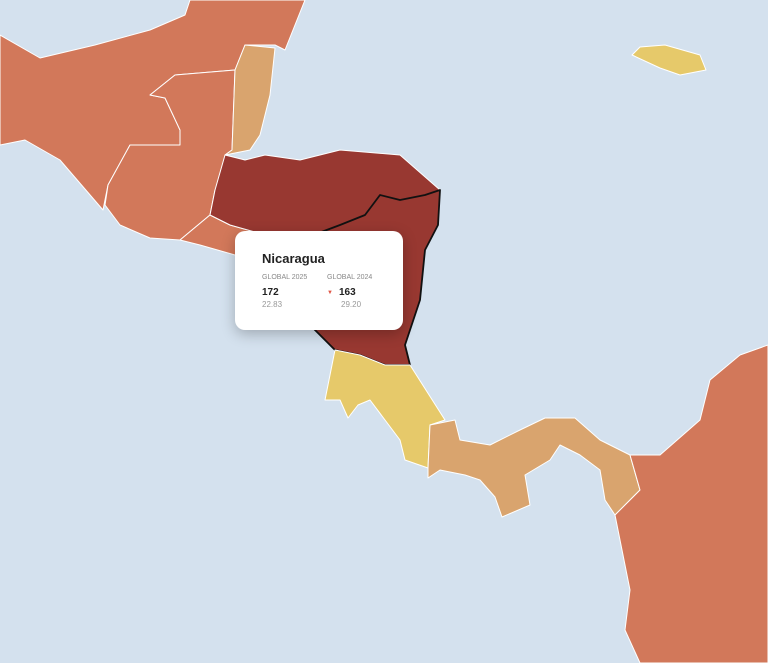 The width and height of the screenshot is (768, 663). Describe the element at coordinates (385, 409) in the screenshot. I see `country-costa-rica` at that location.